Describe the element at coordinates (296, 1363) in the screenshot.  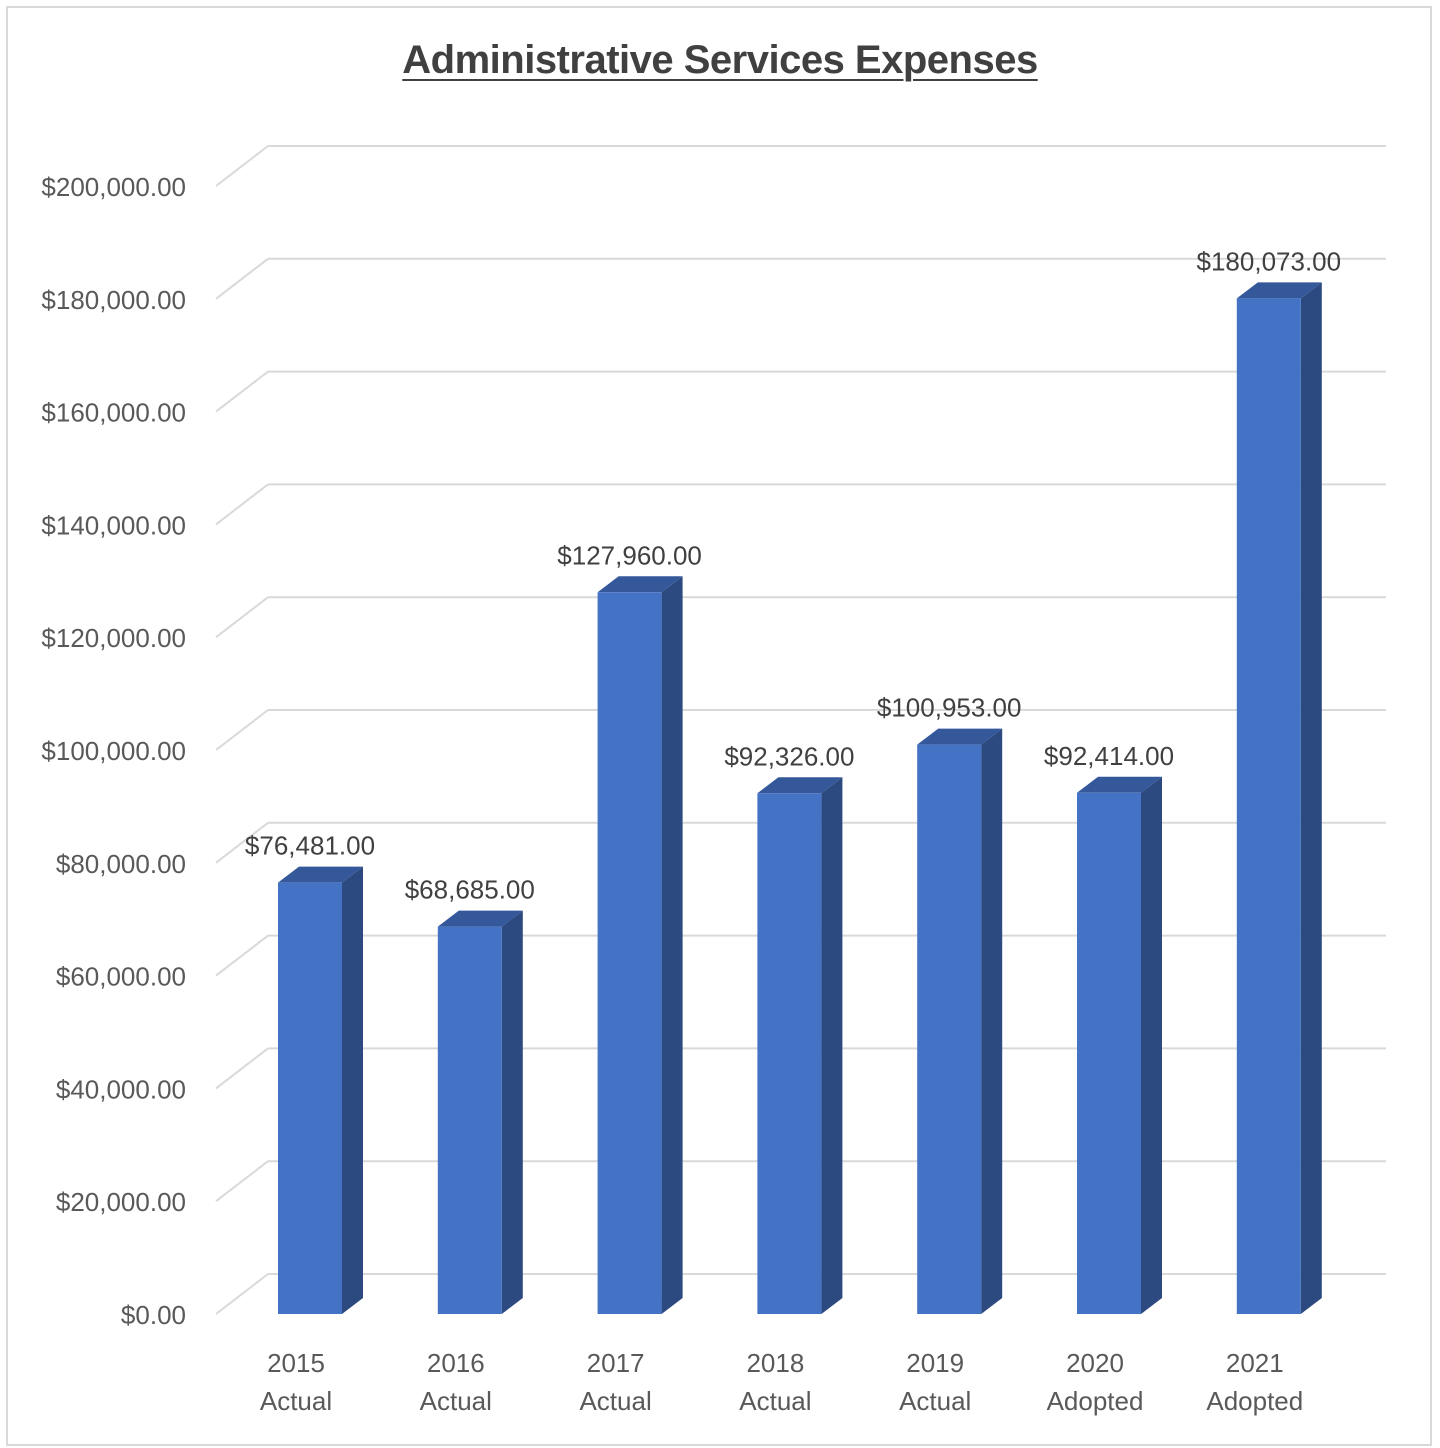
I see `x-tick-label: 2015` at that location.